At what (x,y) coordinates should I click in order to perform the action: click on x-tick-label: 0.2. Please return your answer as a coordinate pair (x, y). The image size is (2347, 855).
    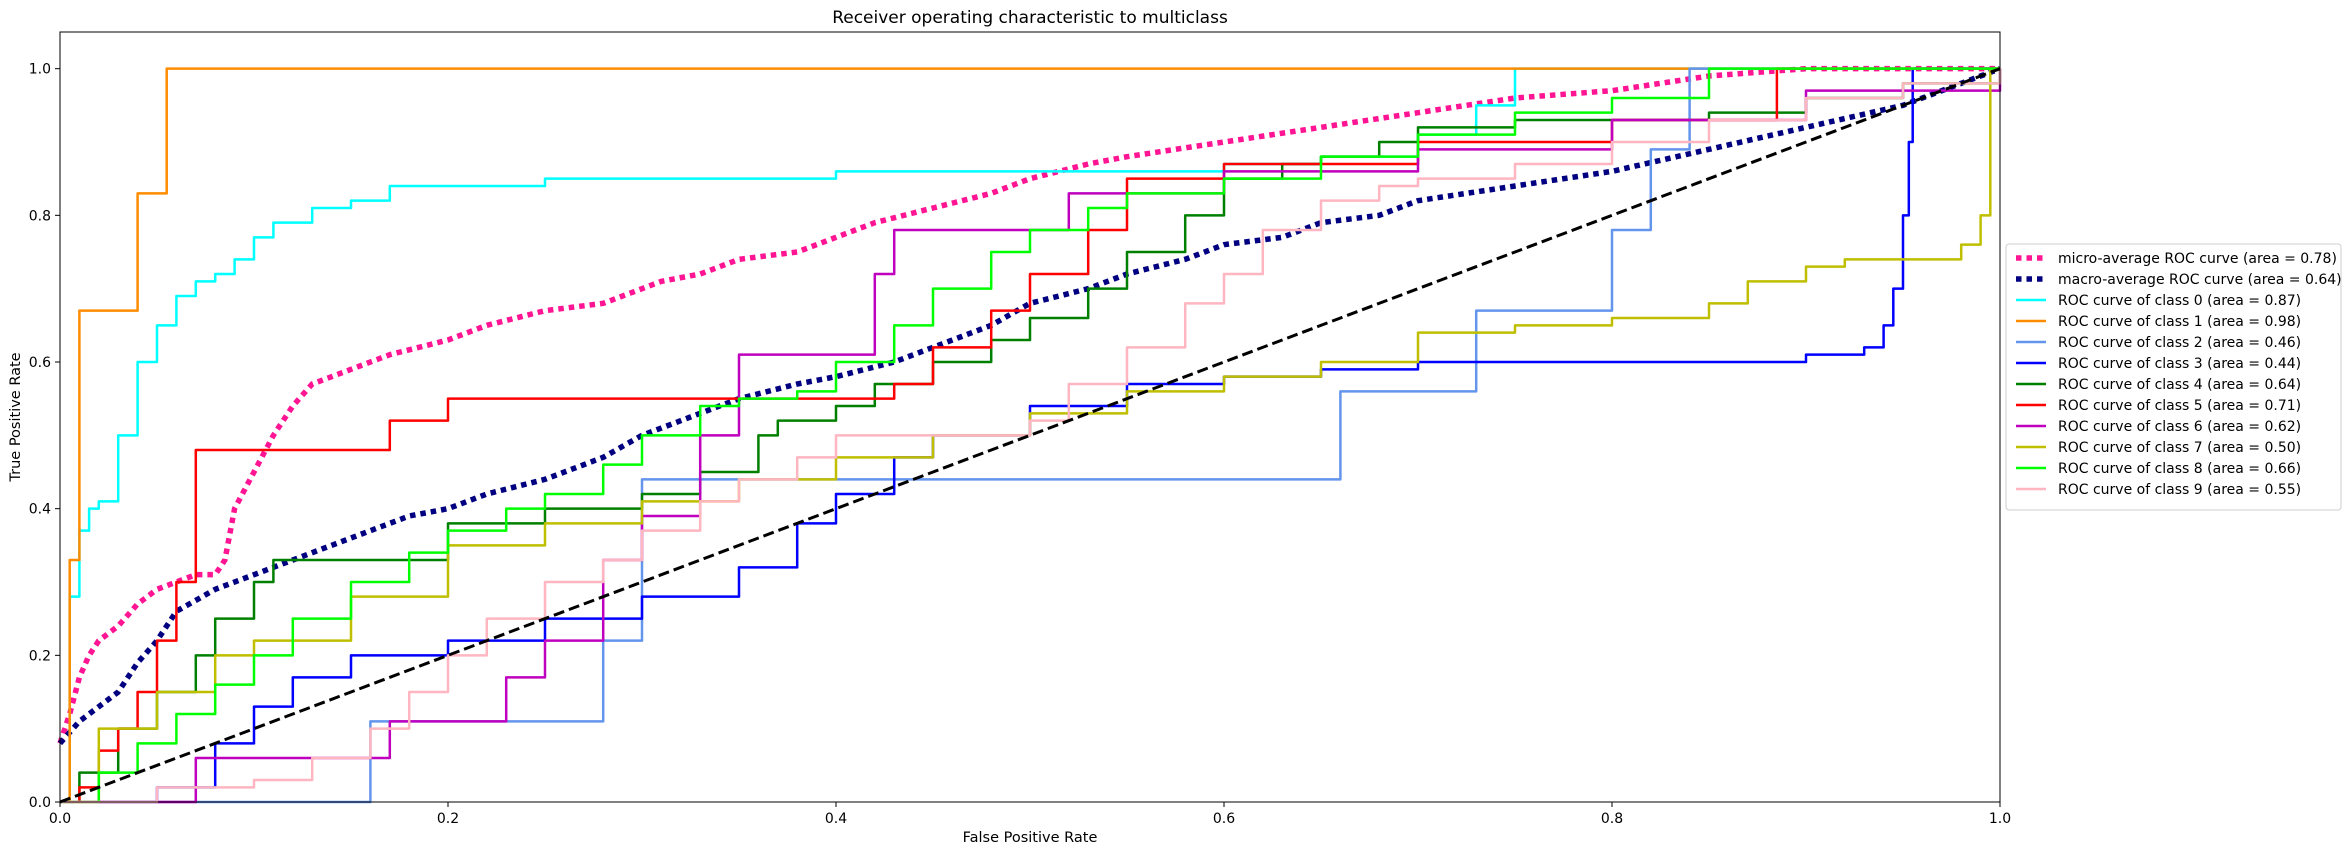
    Looking at the image, I should click on (448, 819).